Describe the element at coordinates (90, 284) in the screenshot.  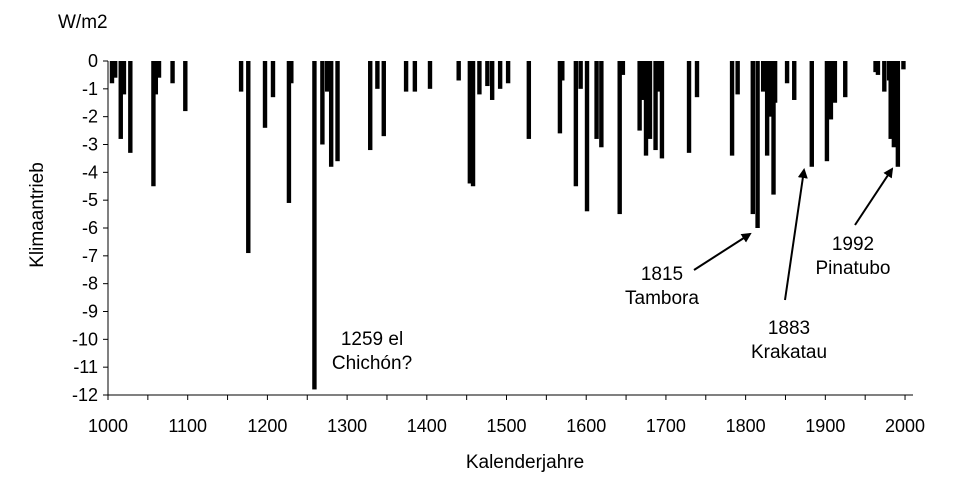
I see `y-tick-label: -8` at that location.